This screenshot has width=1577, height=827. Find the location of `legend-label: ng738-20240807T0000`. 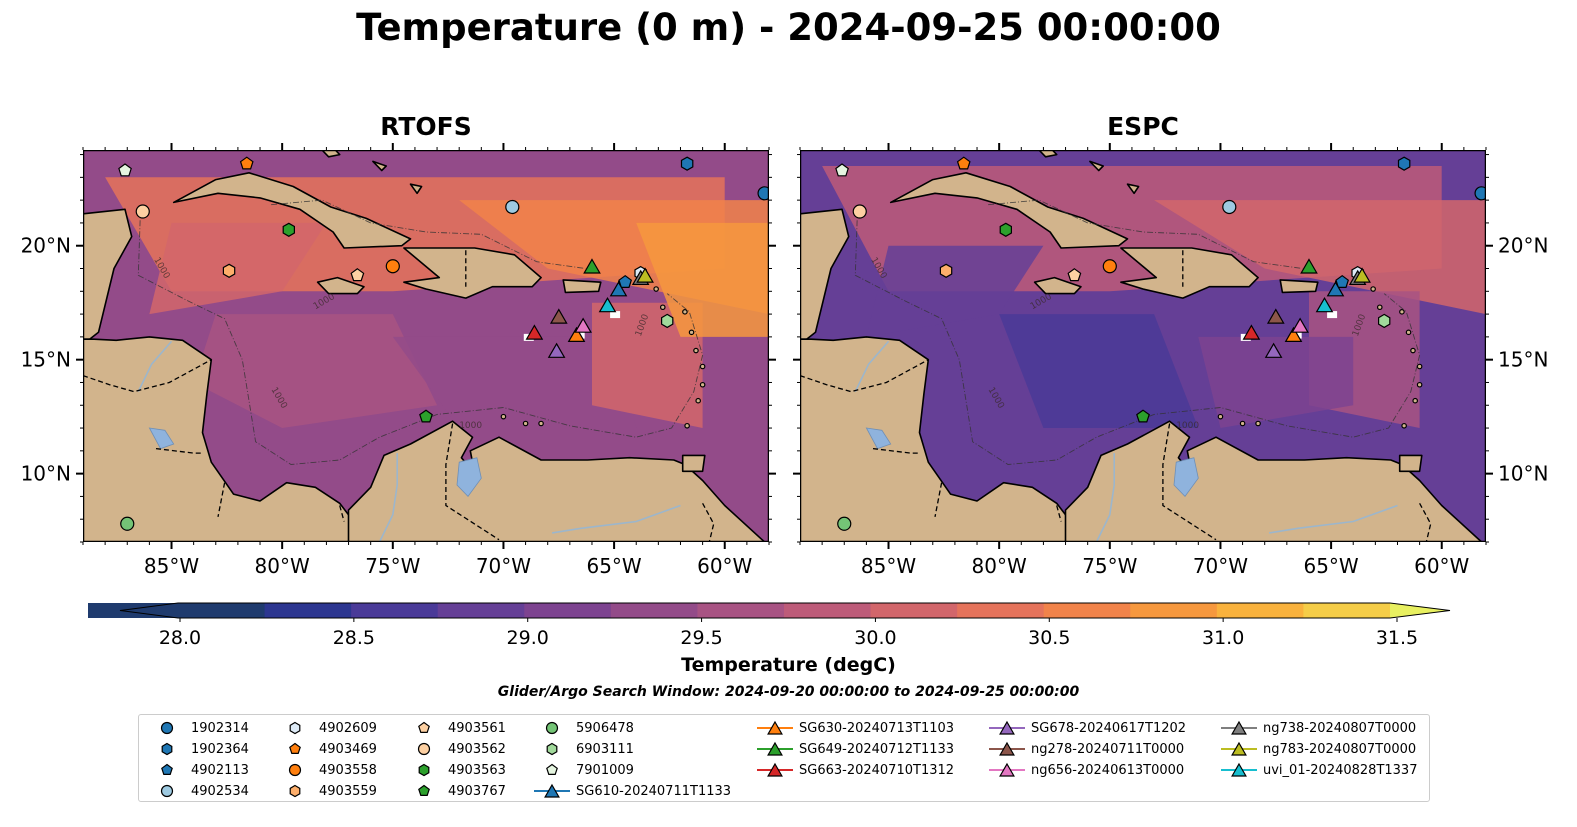

legend-label: ng738-20240807T0000 is located at coordinates (1340, 728).